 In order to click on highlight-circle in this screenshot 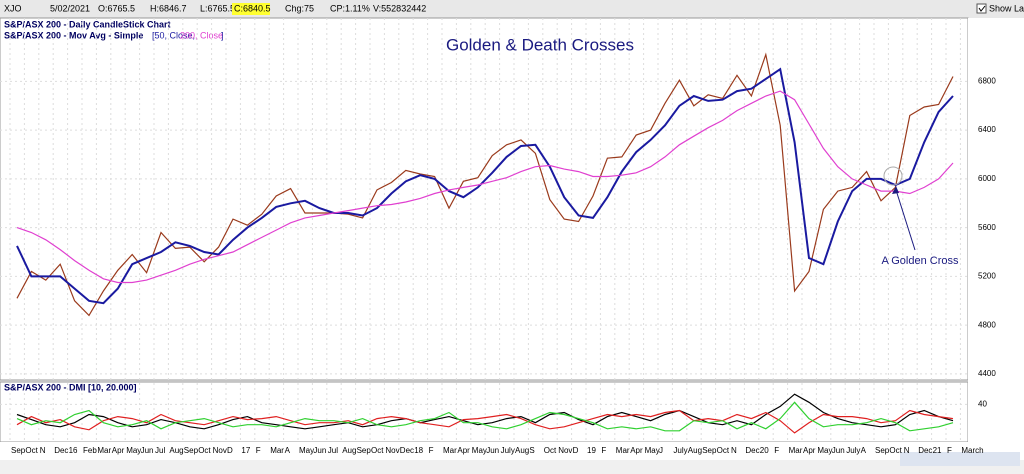, I will do `click(893, 176)`.